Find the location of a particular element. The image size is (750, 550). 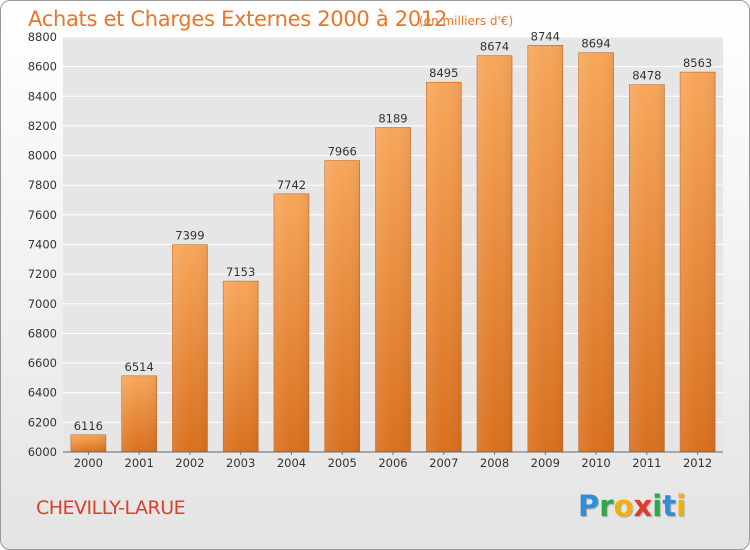

data-label: 6514 is located at coordinates (139, 367).